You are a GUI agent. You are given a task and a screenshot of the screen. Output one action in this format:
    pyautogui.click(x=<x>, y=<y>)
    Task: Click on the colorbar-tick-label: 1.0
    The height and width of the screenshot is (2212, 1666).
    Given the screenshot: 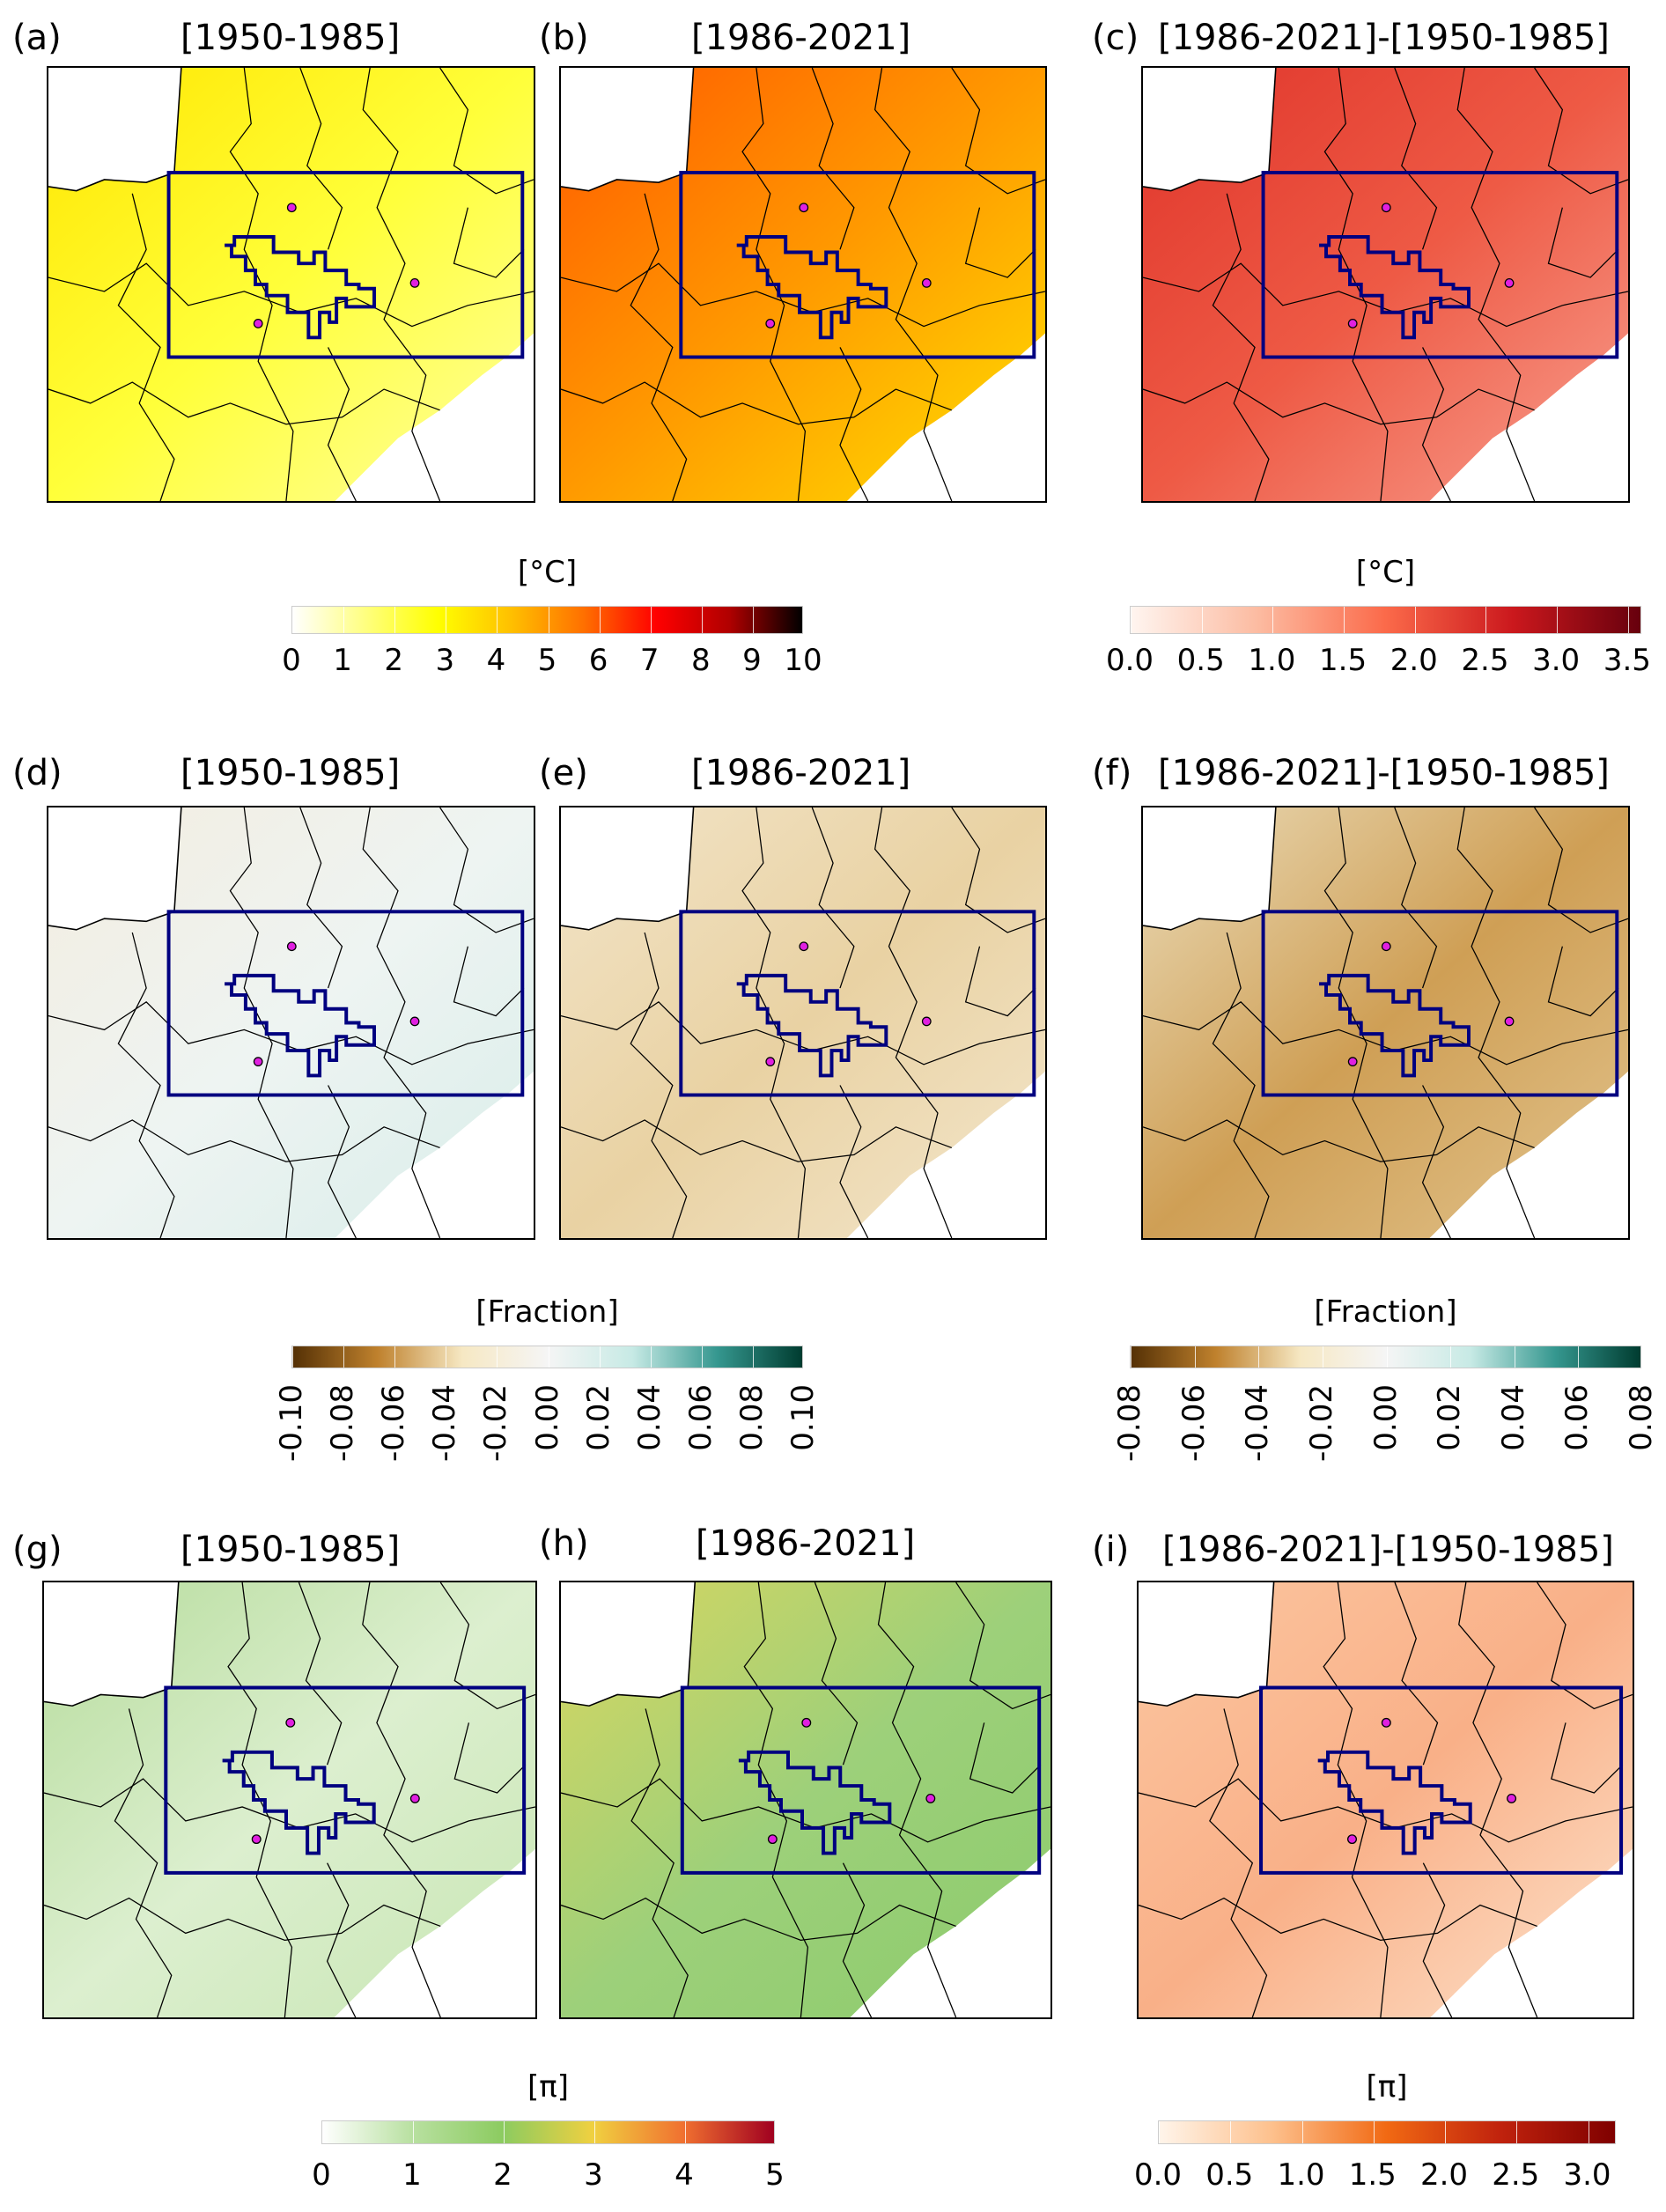 What is the action you would take?
    pyautogui.click(x=1272, y=660)
    